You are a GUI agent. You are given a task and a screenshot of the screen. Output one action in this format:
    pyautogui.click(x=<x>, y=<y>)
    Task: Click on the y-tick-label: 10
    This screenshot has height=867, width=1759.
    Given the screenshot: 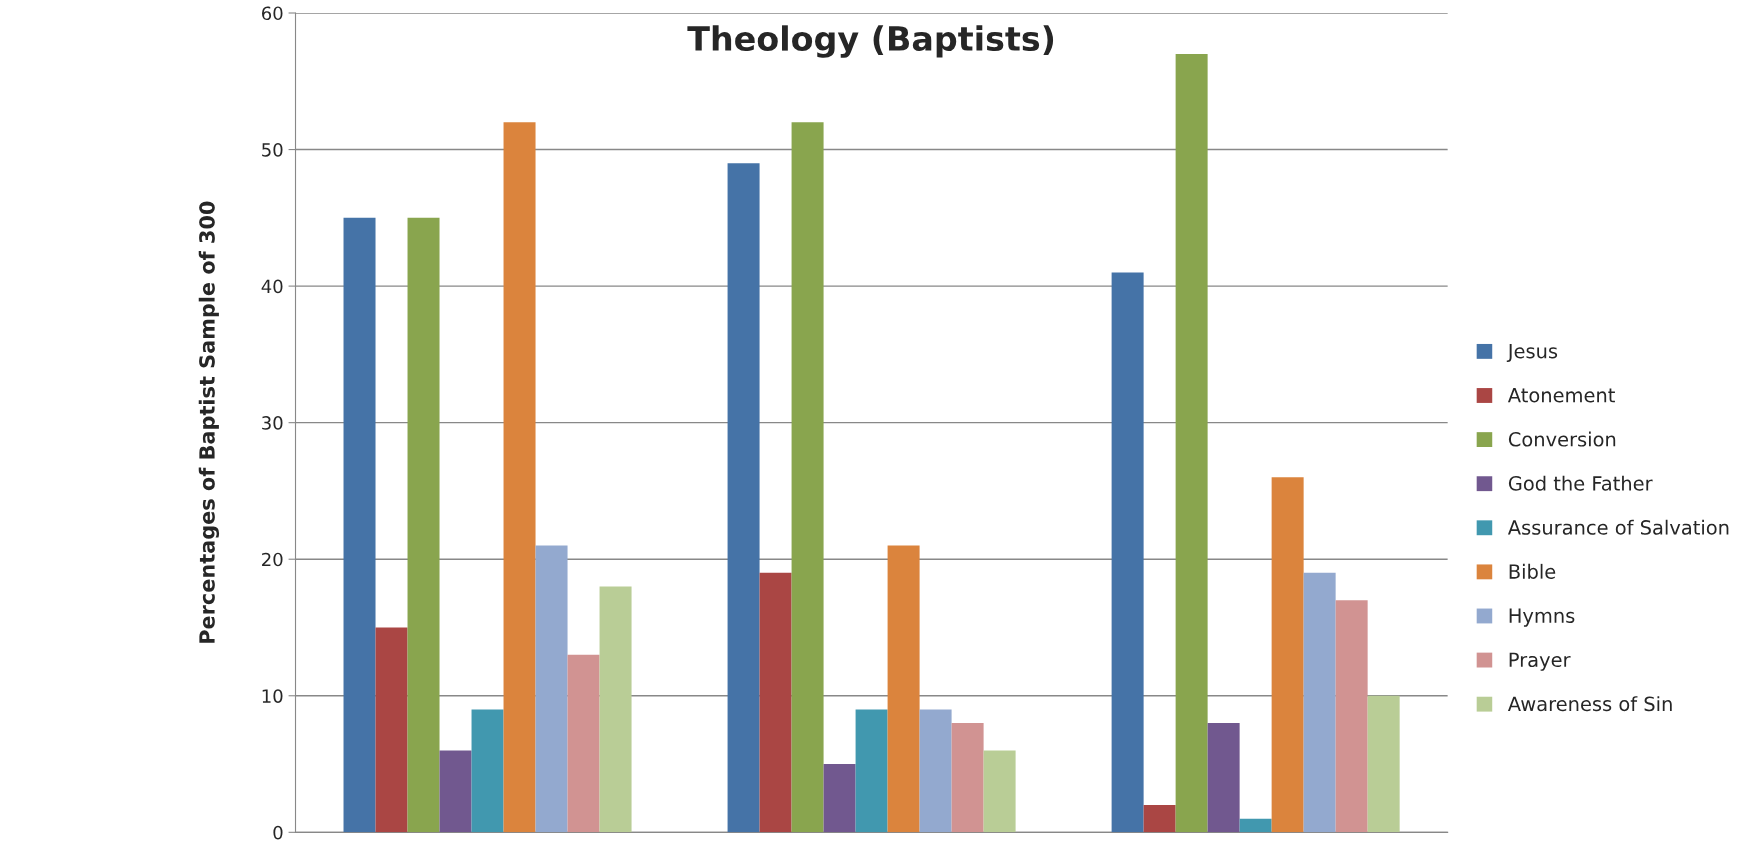 What is the action you would take?
    pyautogui.click(x=272, y=696)
    